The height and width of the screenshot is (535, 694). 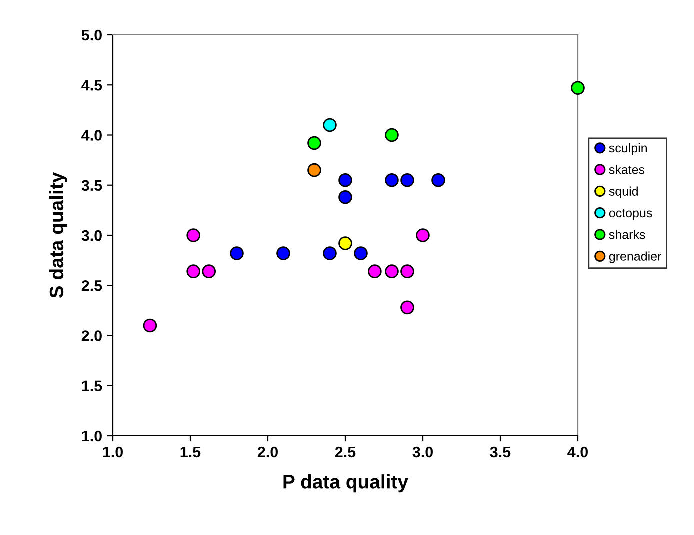 I want to click on y-tick-label: 2.5, so click(x=92, y=286).